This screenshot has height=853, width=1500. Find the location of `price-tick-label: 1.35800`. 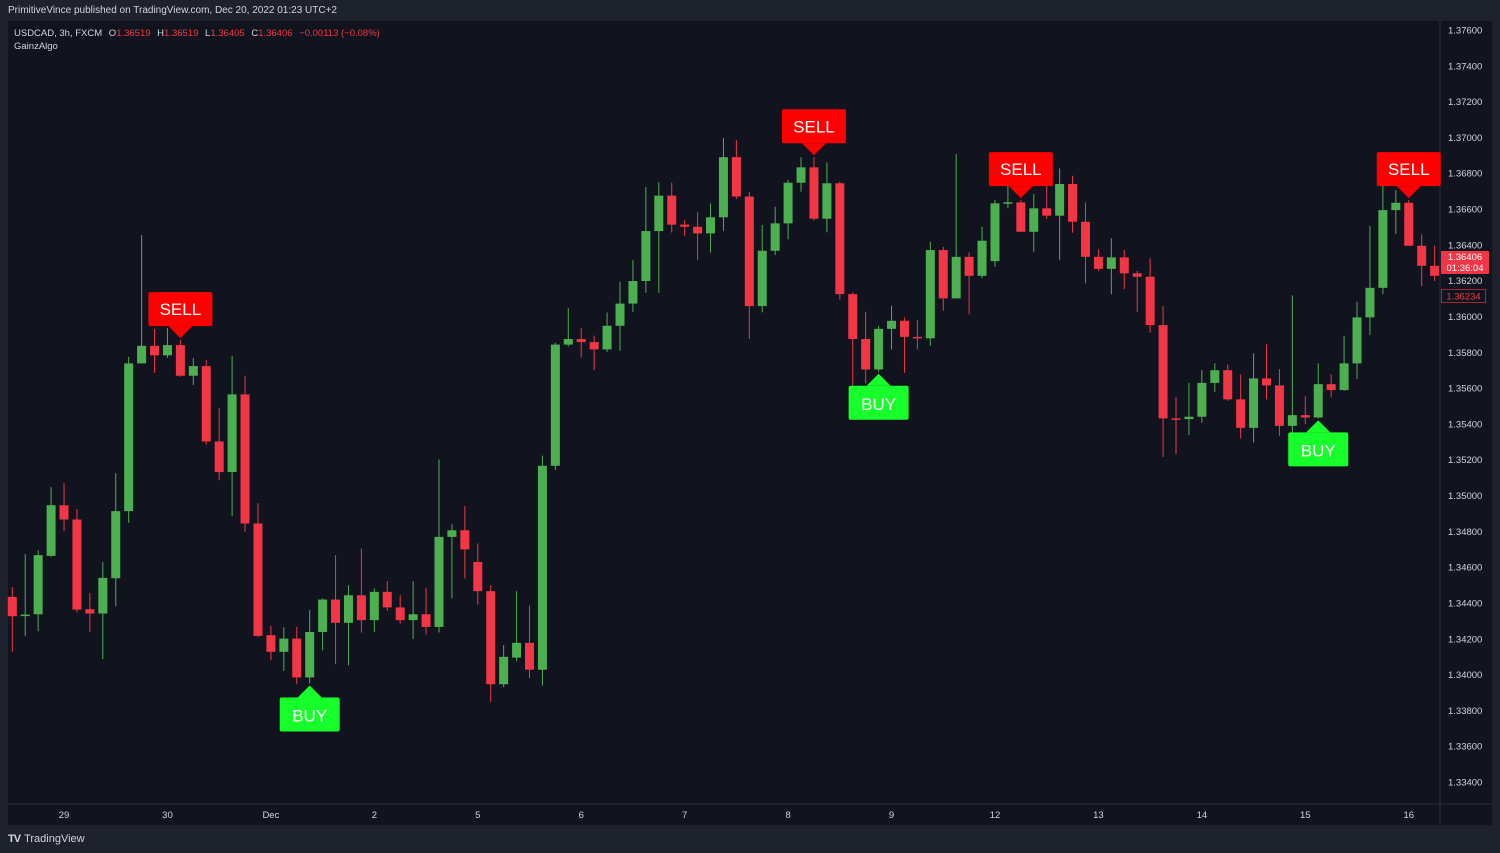

price-tick-label: 1.35800 is located at coordinates (1465, 353).